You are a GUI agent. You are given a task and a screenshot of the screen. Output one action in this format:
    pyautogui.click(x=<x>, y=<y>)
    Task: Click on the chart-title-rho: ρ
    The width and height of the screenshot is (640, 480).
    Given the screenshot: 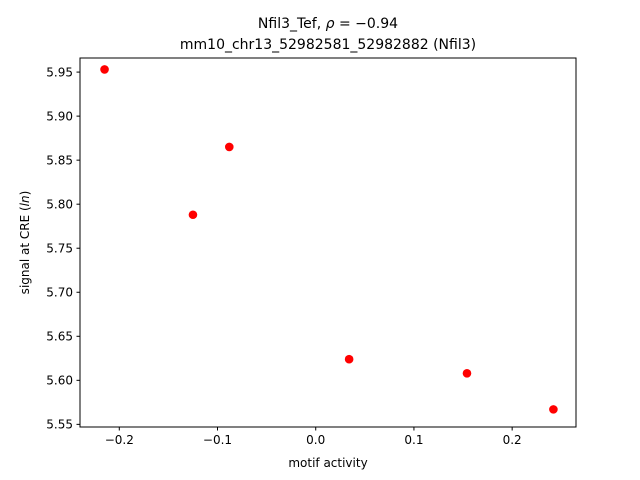 What is the action you would take?
    pyautogui.click(x=330, y=24)
    